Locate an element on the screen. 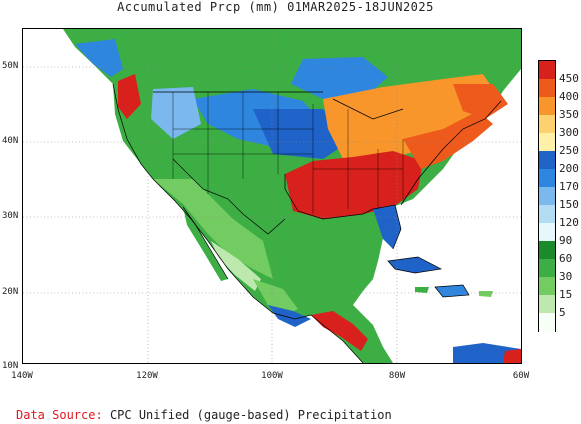 This screenshot has height=424, width=581. data-source-label: Data Source: is located at coordinates (59, 415).